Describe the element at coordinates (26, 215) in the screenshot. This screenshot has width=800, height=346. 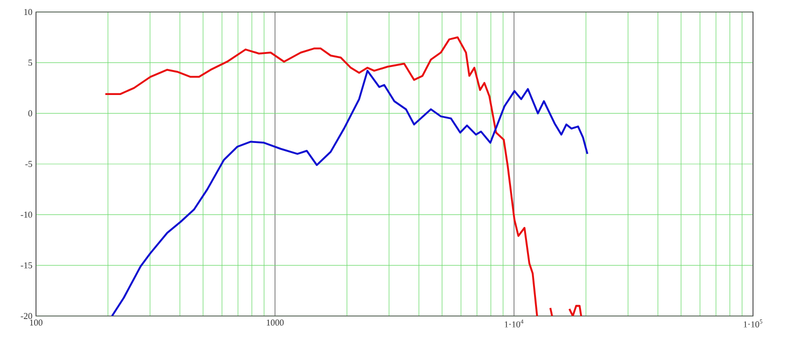
I see `y-tick-label: -10` at that location.